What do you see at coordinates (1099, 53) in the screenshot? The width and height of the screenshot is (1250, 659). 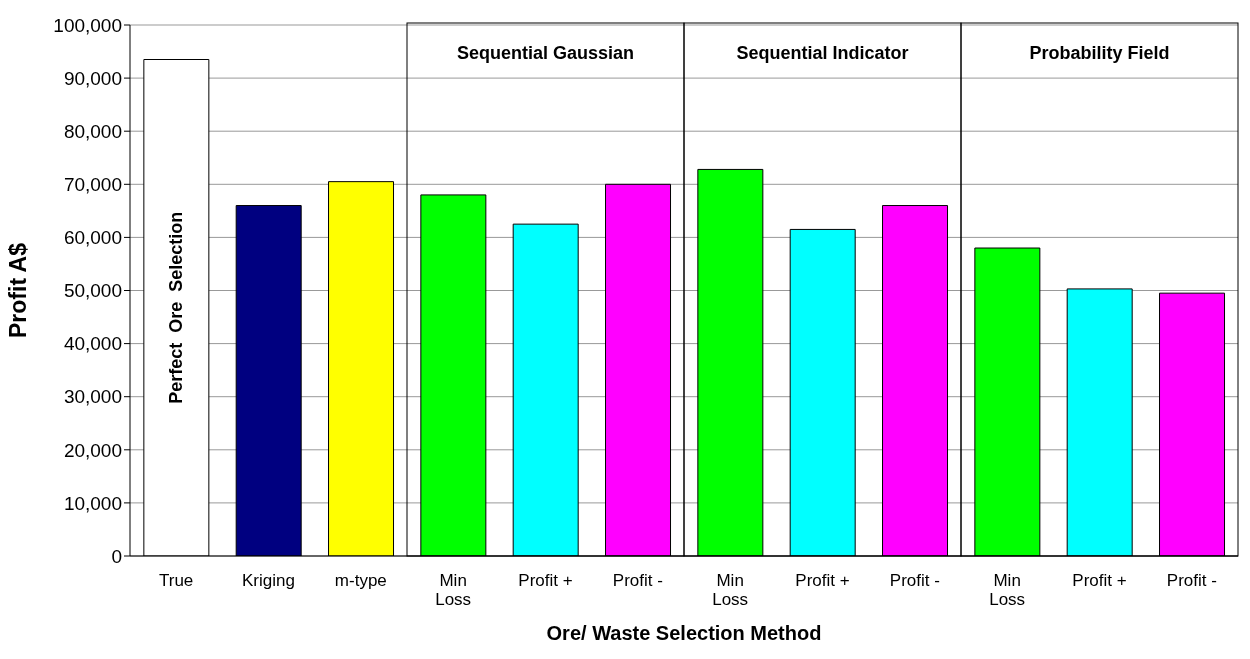 I see `annotation: Probability Field` at bounding box center [1099, 53].